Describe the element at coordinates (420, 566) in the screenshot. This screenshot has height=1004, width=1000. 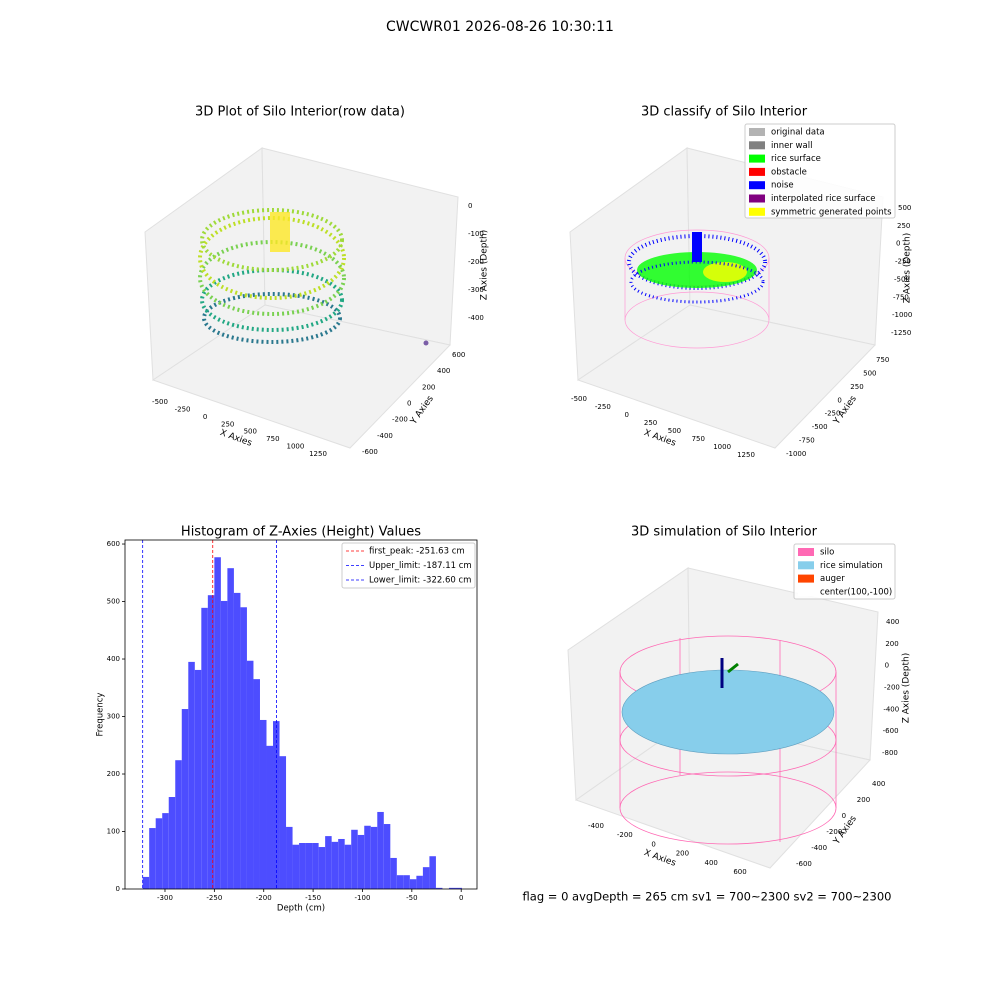
I see `legend-label: Upper_limit: -187.11 cm` at that location.